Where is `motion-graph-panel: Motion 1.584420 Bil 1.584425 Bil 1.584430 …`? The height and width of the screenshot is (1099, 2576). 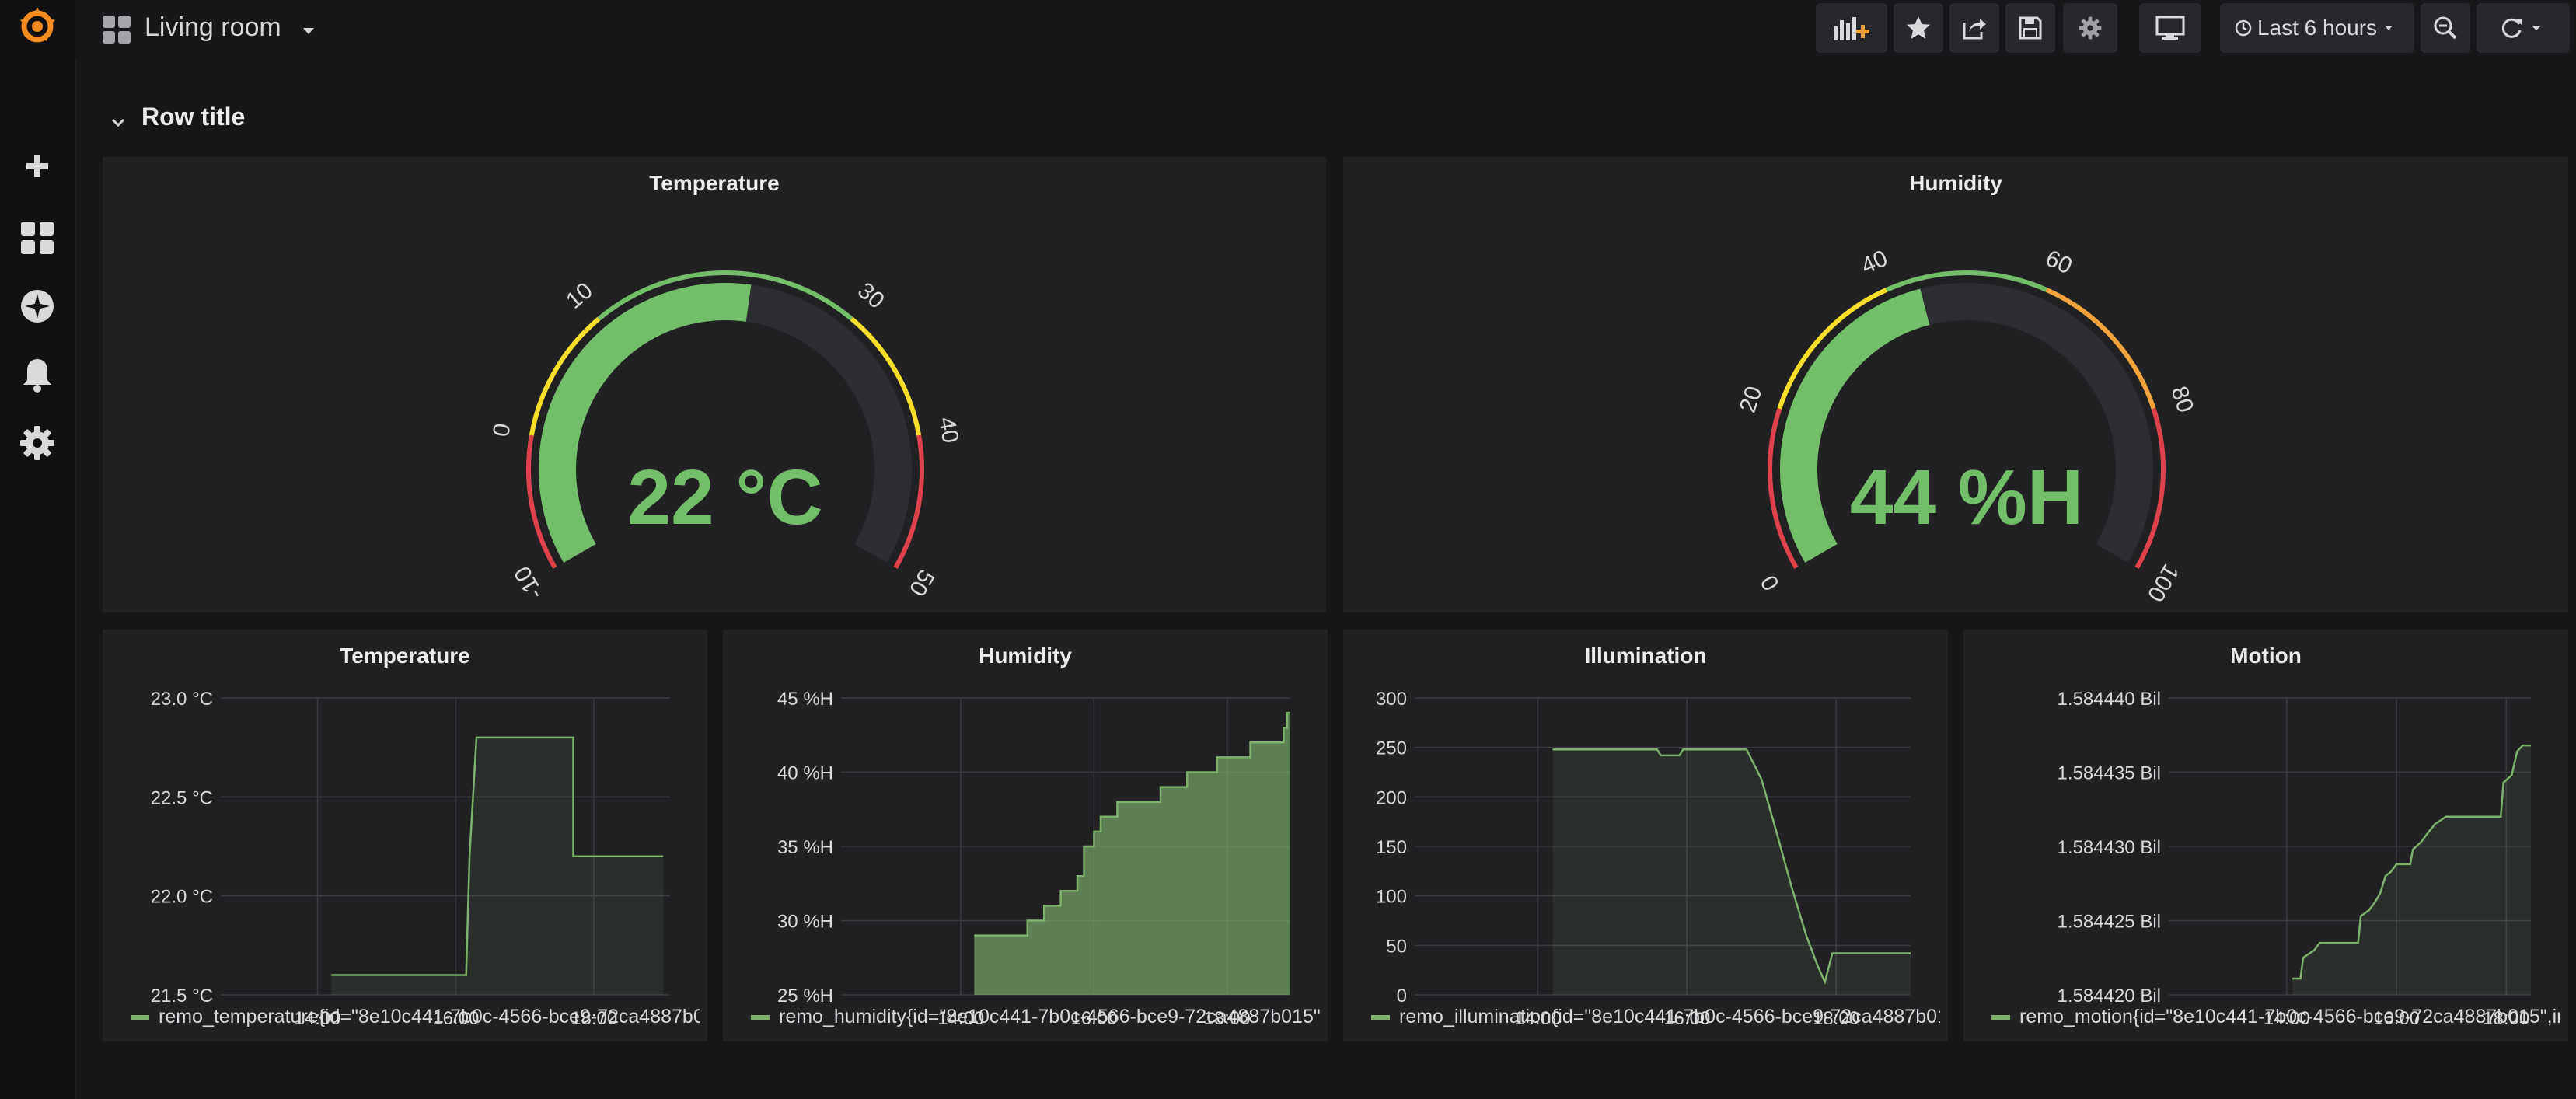
motion-graph-panel: Motion 1.584420 Bil 1.584425 Bil 1.584430 … is located at coordinates (2266, 835).